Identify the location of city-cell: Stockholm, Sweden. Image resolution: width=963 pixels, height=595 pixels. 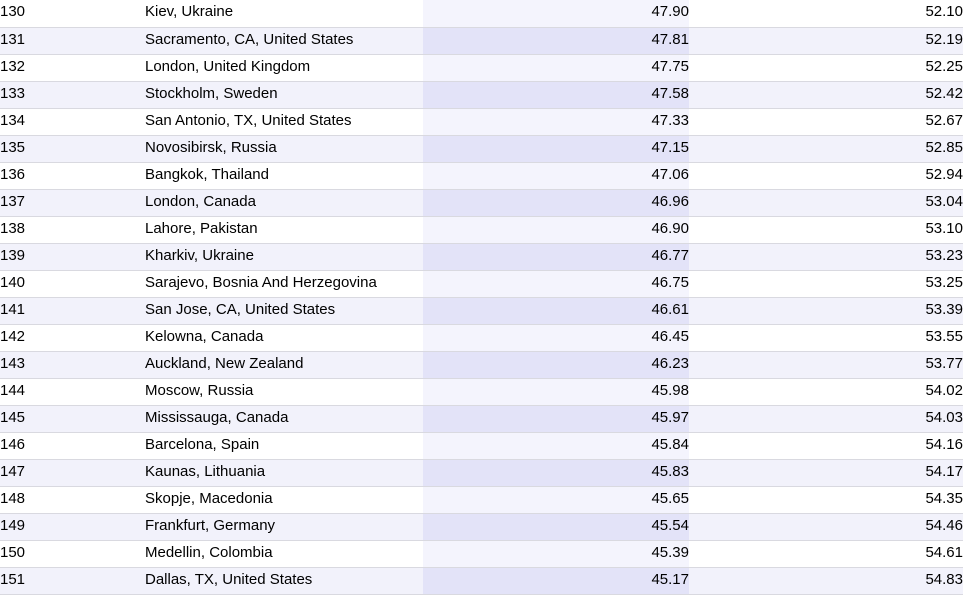
(284, 95).